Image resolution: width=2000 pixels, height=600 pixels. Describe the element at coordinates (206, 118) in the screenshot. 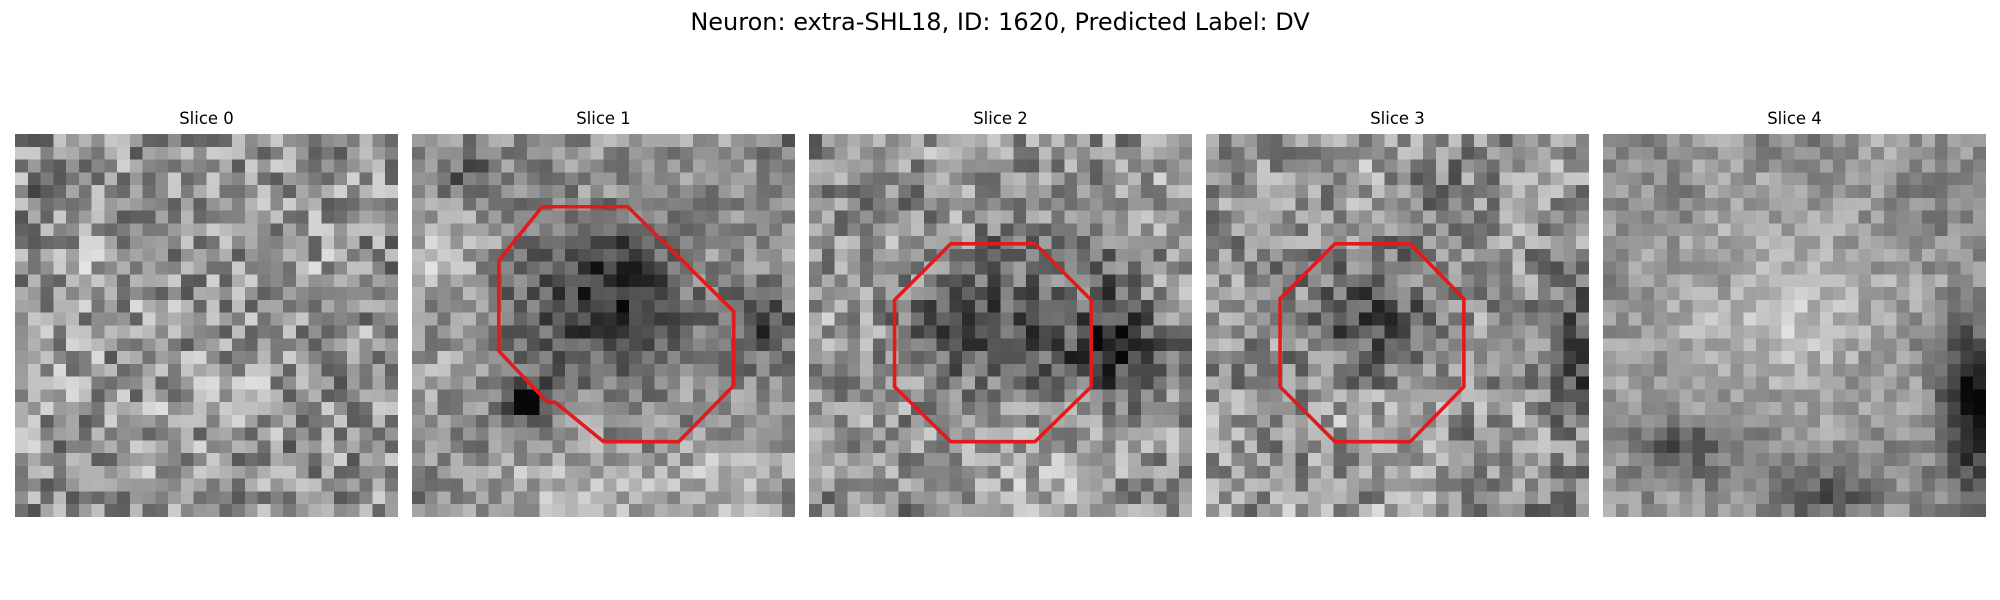

I see `slice-title-0: Slice 0` at that location.